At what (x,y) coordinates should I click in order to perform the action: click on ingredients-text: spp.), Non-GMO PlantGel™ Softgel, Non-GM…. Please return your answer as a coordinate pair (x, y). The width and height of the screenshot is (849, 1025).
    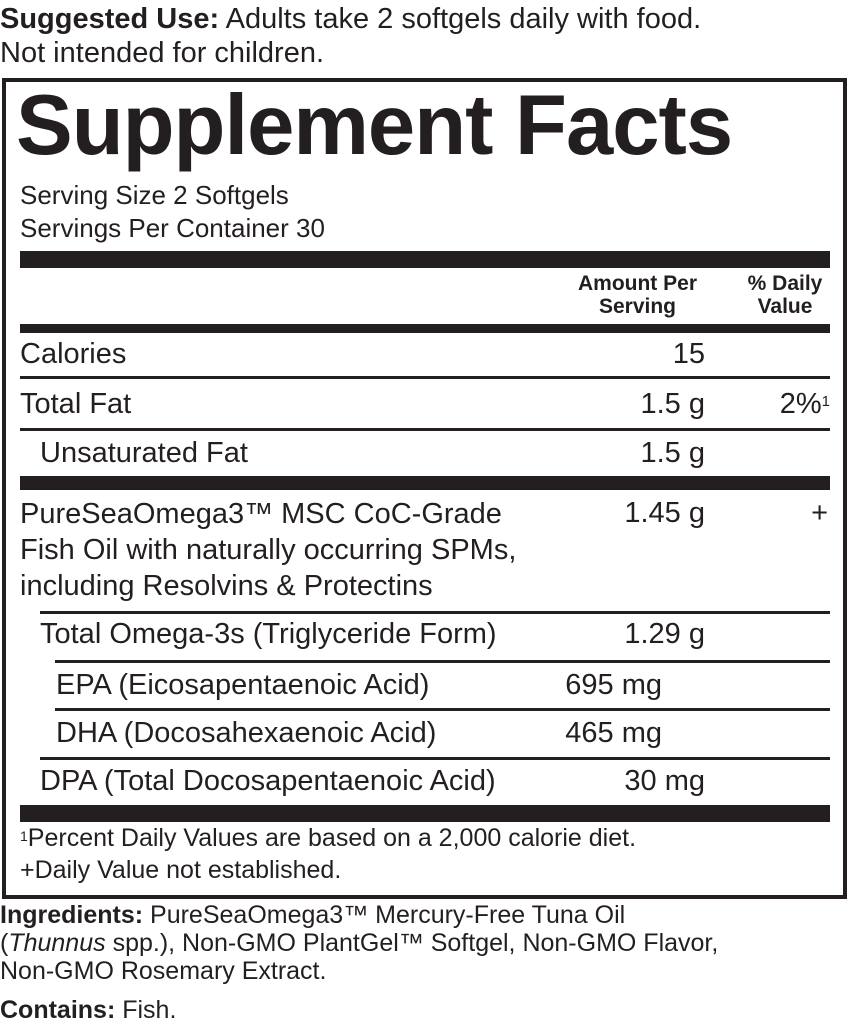
    Looking at the image, I should click on (412, 943).